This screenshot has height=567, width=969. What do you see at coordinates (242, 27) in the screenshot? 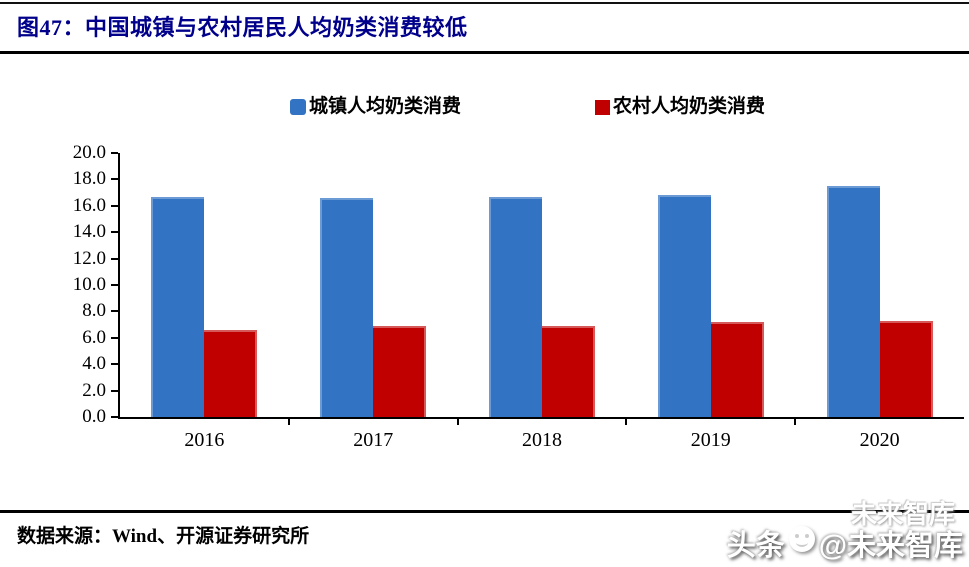
I see `figure-title: 图47：中国城镇与农村居民人均奶类消费较低` at bounding box center [242, 27].